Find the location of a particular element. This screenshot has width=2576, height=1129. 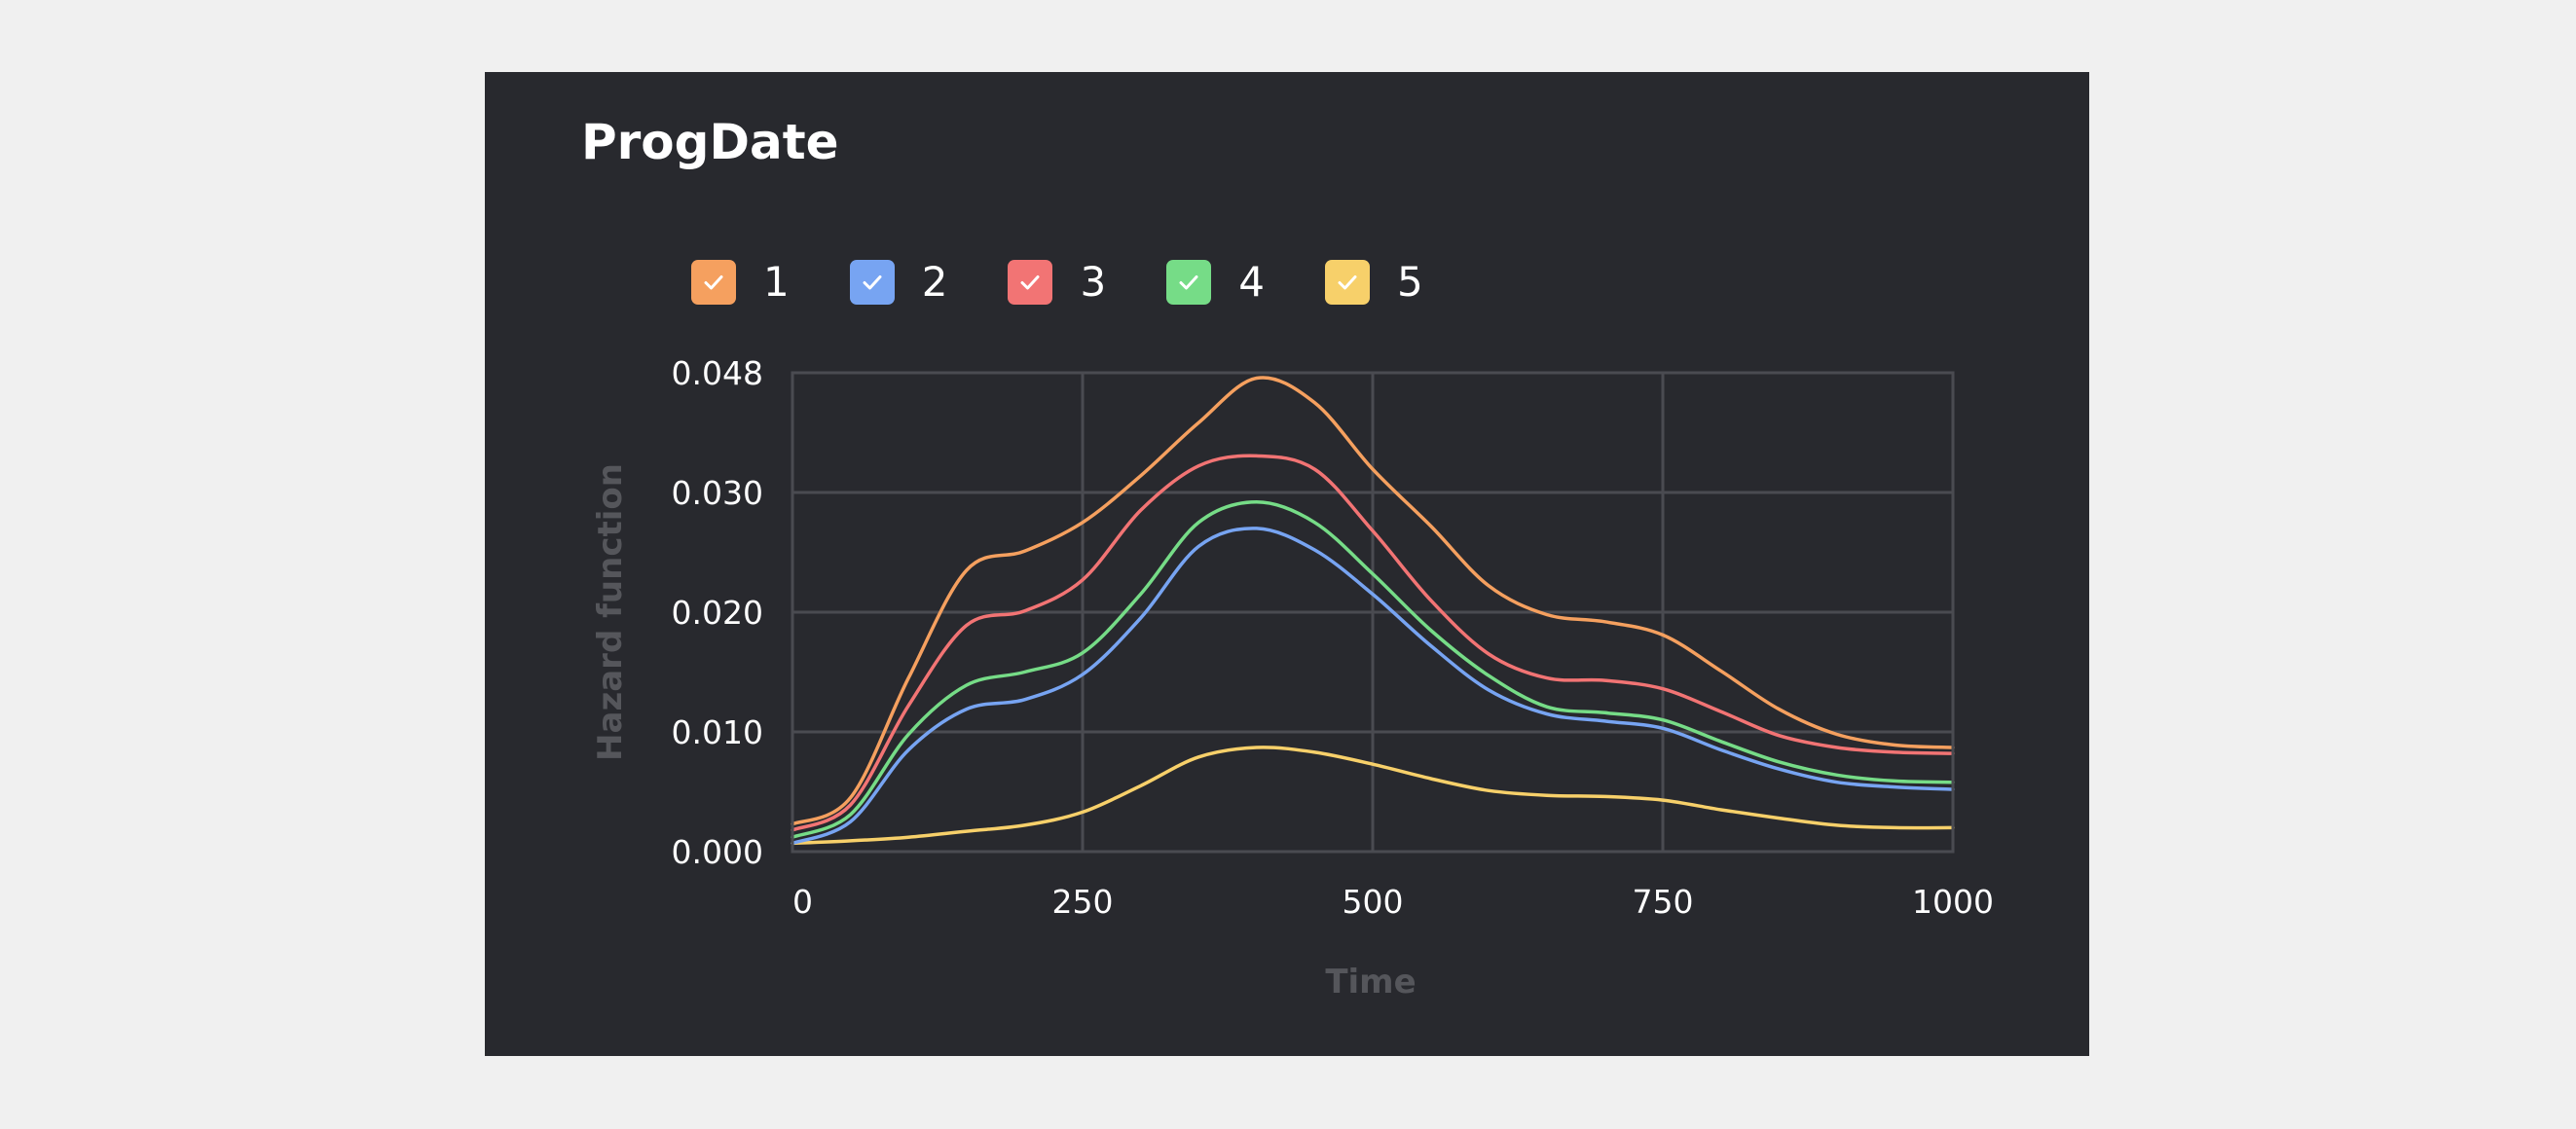

y-tick-label: 0.030 is located at coordinates (717, 493).